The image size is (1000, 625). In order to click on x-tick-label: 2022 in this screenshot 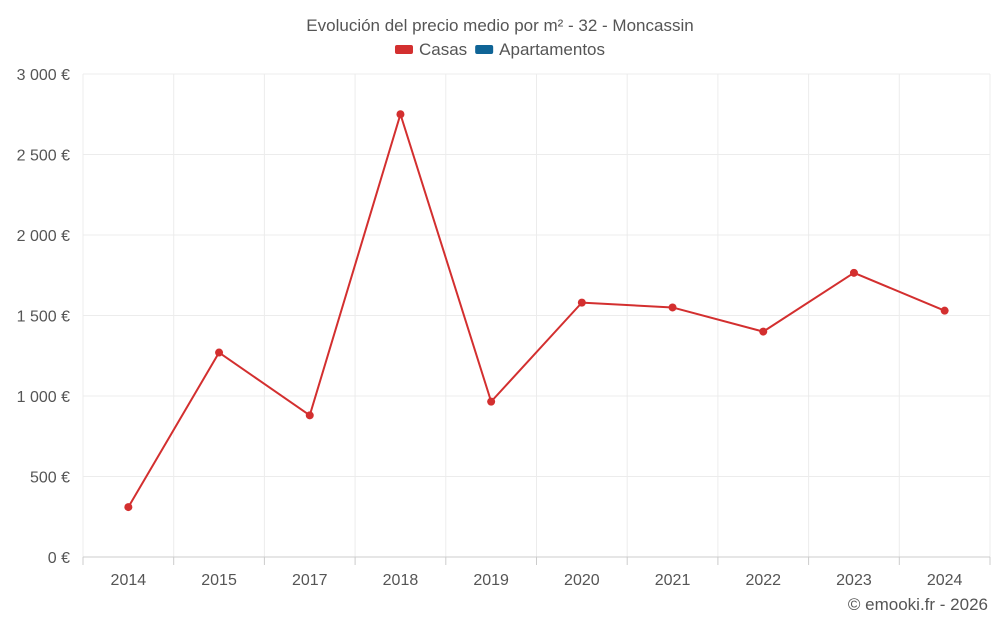, I will do `click(763, 580)`.